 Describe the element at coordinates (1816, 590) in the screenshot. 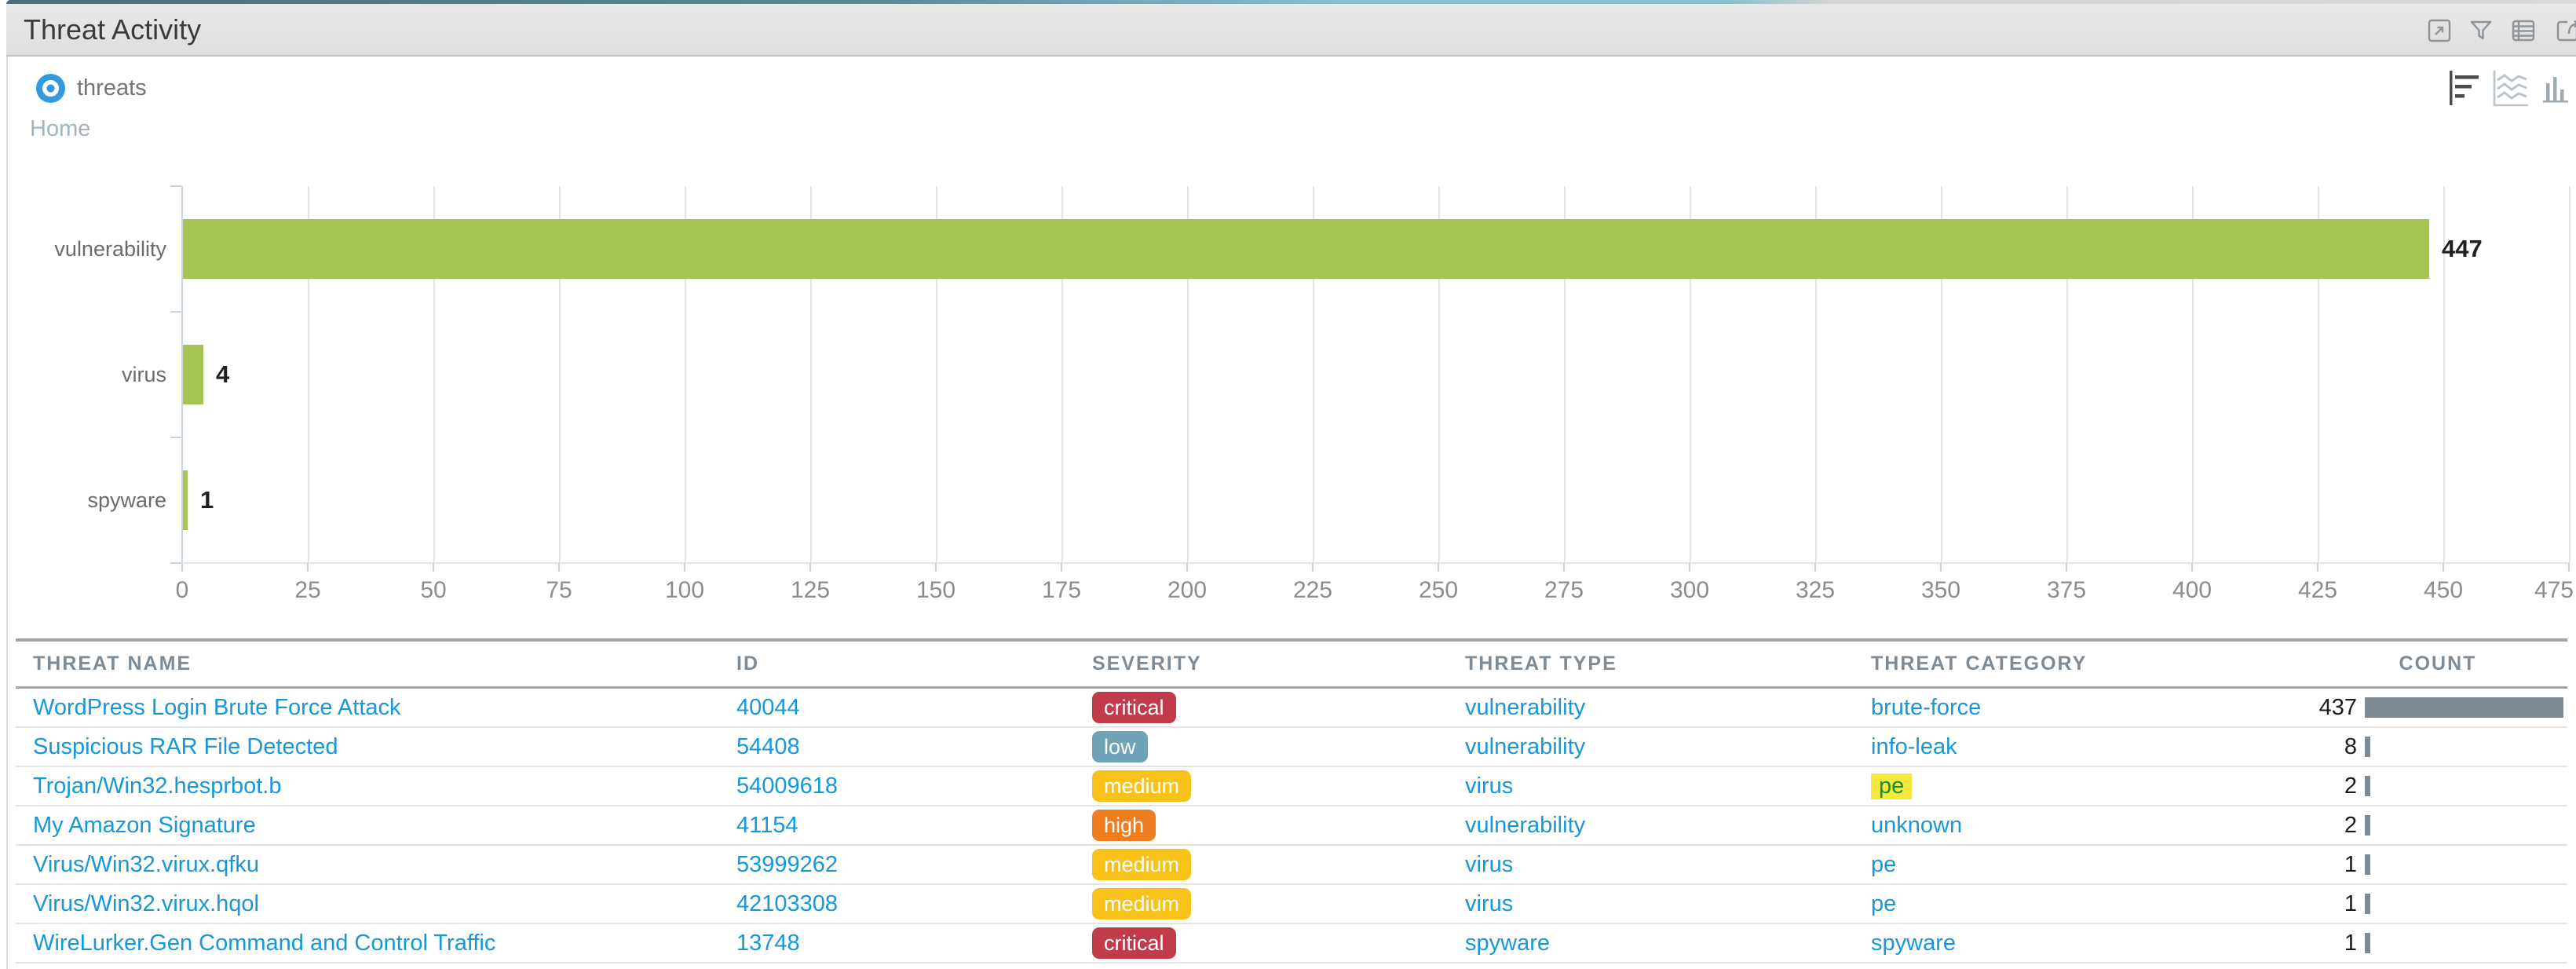

I see `x-tick-label-325: 325` at that location.